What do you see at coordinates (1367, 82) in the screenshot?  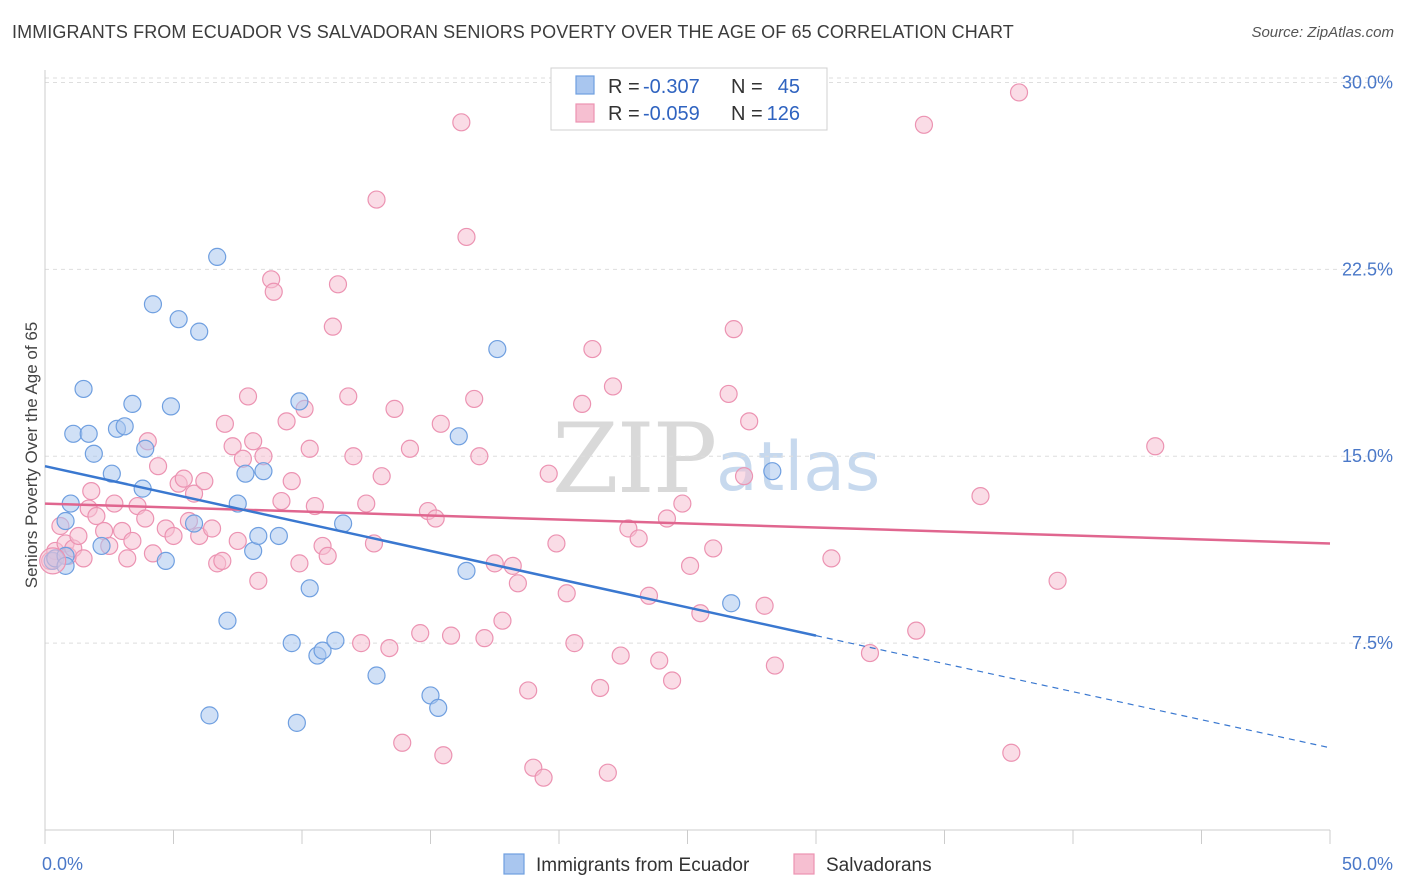 I see `y-tick-label-3: 30.0%` at bounding box center [1367, 82].